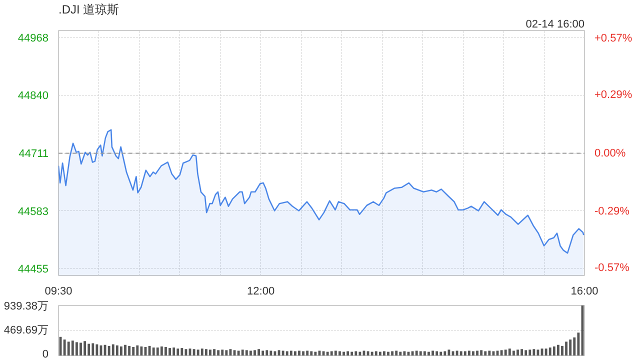  I want to click on y-tick-label: 44583, so click(33, 212).